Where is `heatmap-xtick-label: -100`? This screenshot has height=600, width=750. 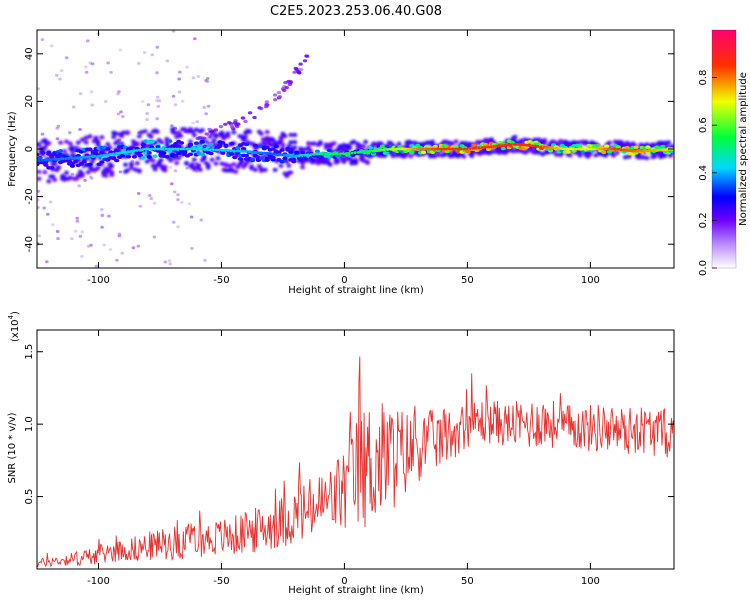
heatmap-xtick-label: -100 is located at coordinates (98, 280).